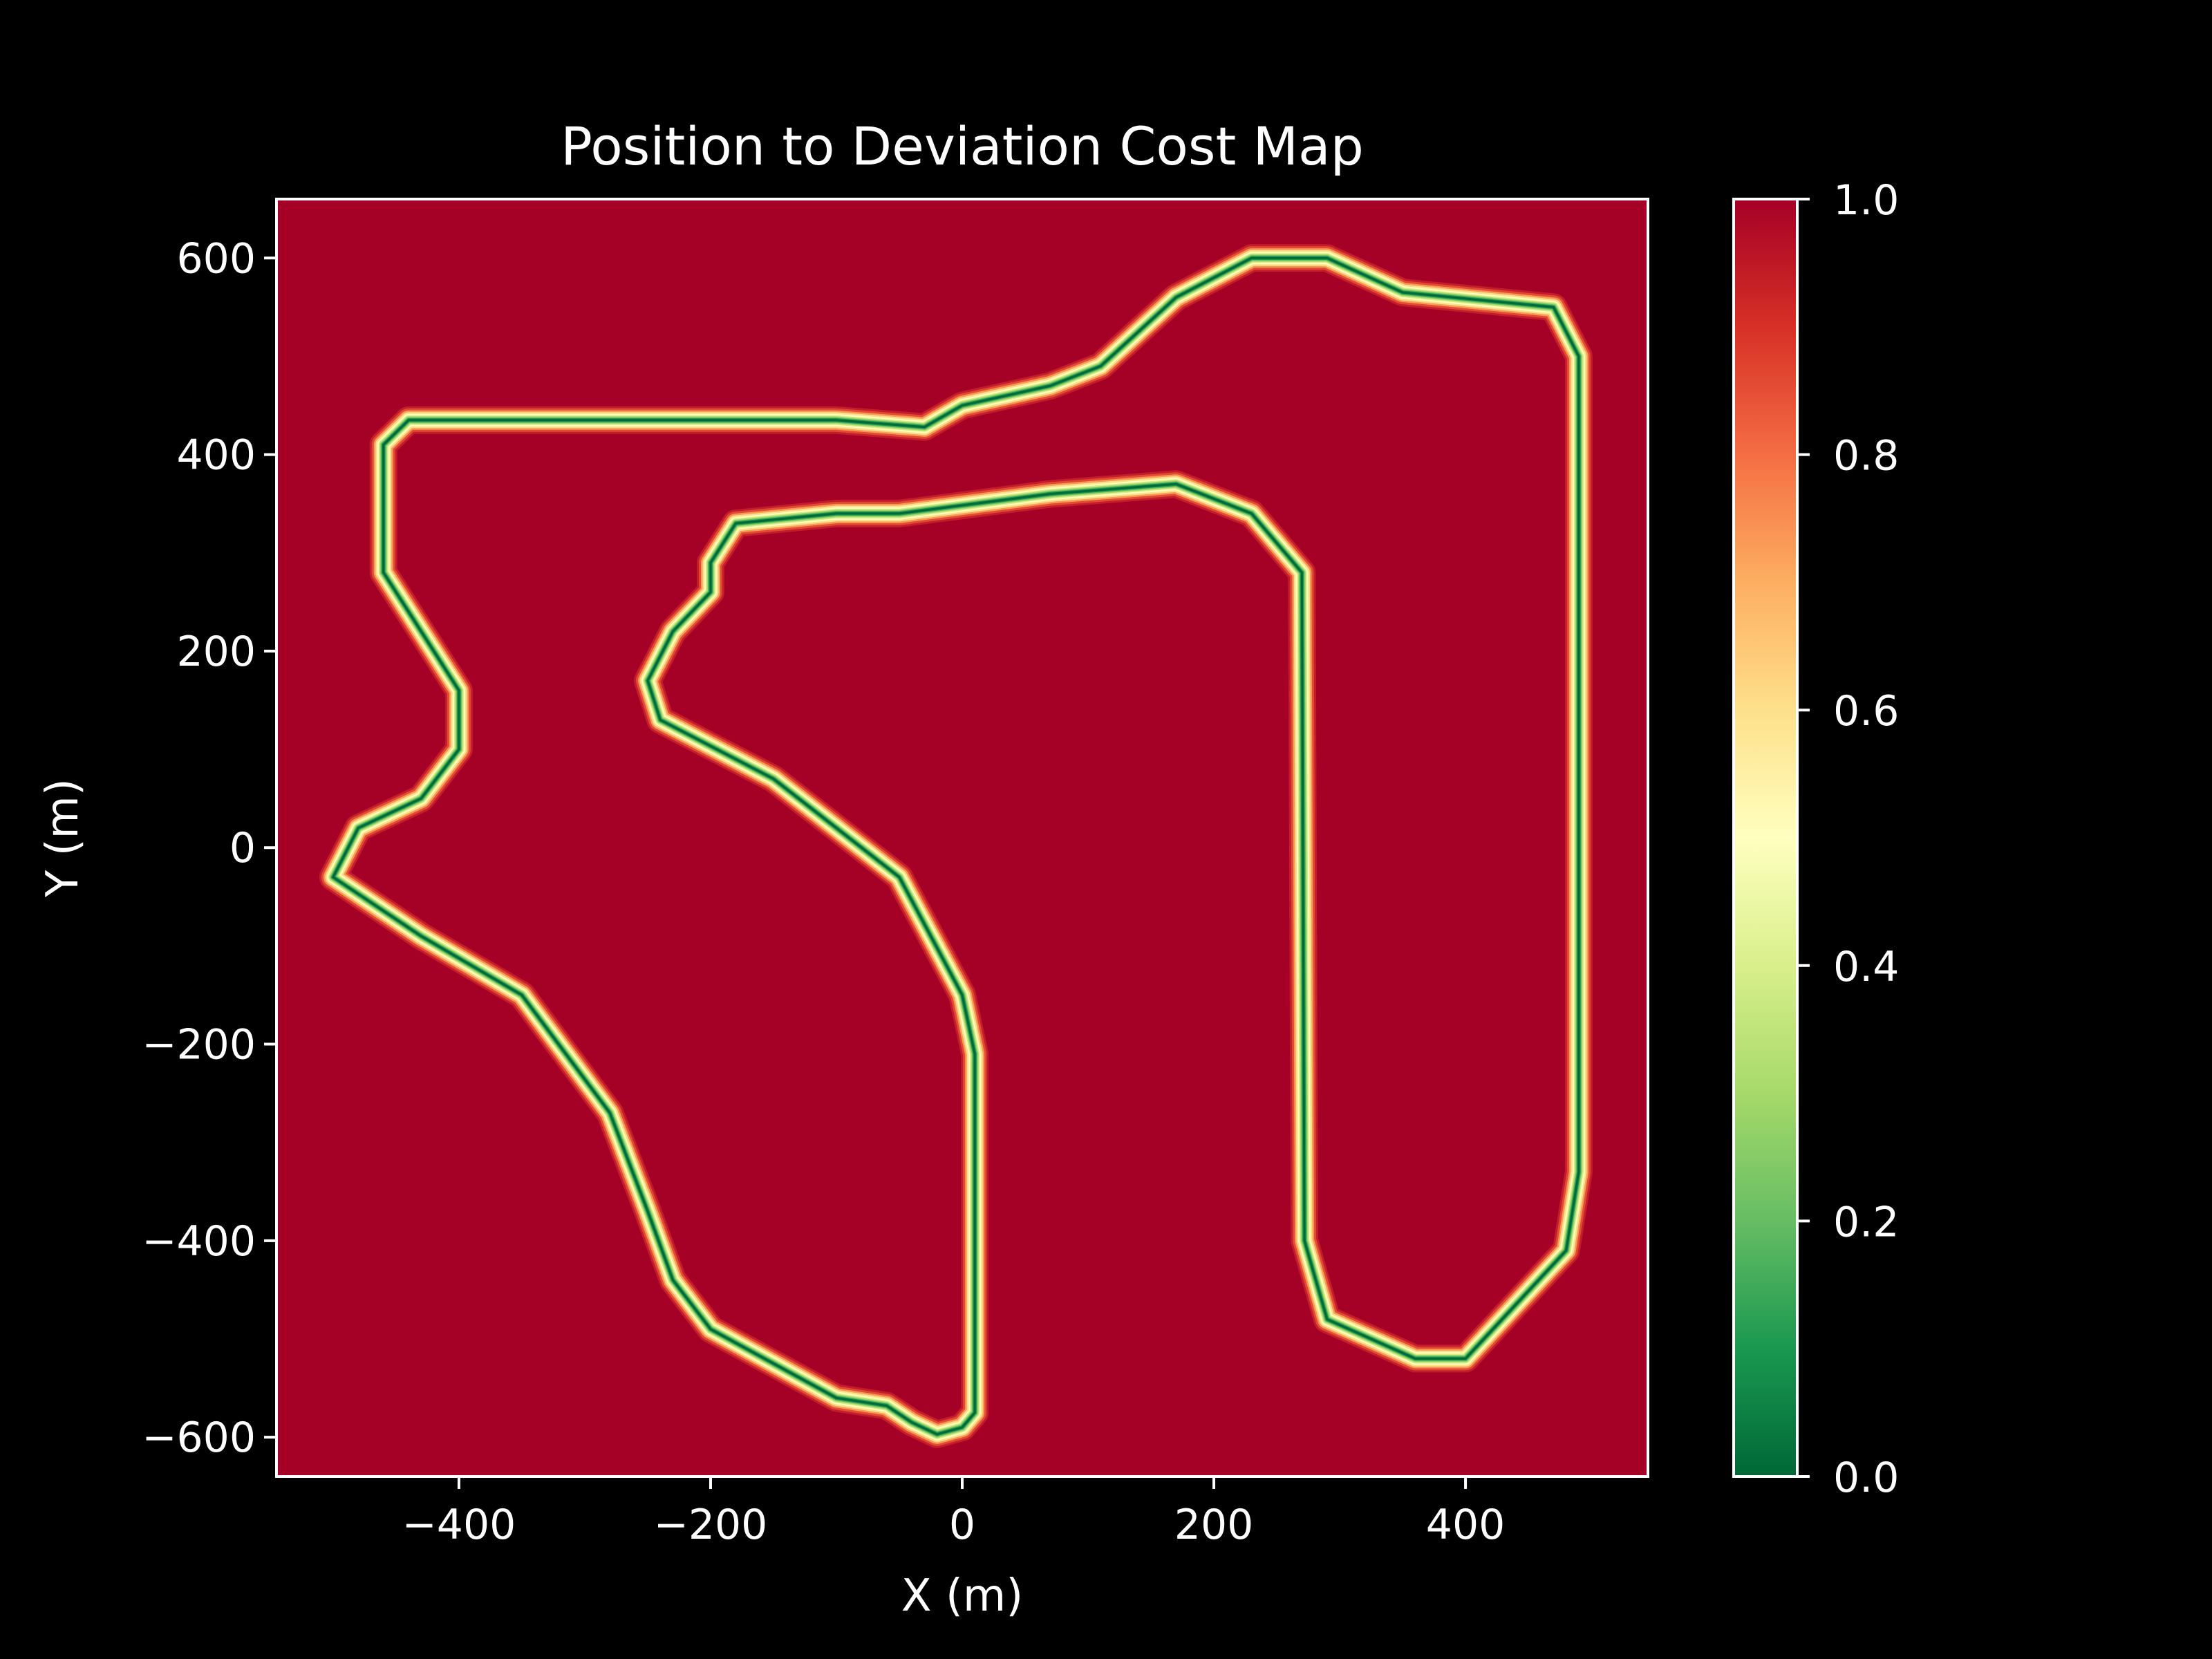 This screenshot has height=1659, width=2212. What do you see at coordinates (459, 1525) in the screenshot?
I see `x-tick-label: −400` at bounding box center [459, 1525].